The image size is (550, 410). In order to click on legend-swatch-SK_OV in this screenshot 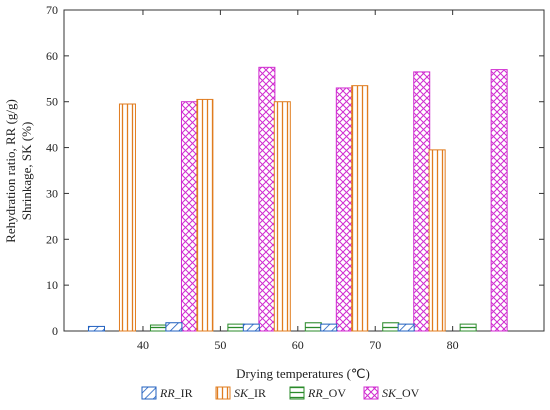, I will do `click(371, 393)`.